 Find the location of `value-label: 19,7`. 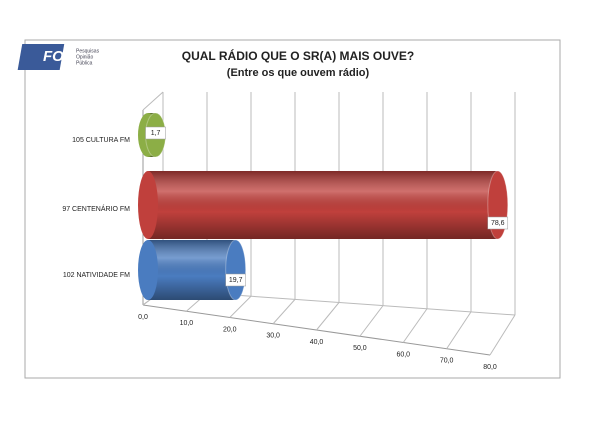

value-label: 19,7 is located at coordinates (236, 280).